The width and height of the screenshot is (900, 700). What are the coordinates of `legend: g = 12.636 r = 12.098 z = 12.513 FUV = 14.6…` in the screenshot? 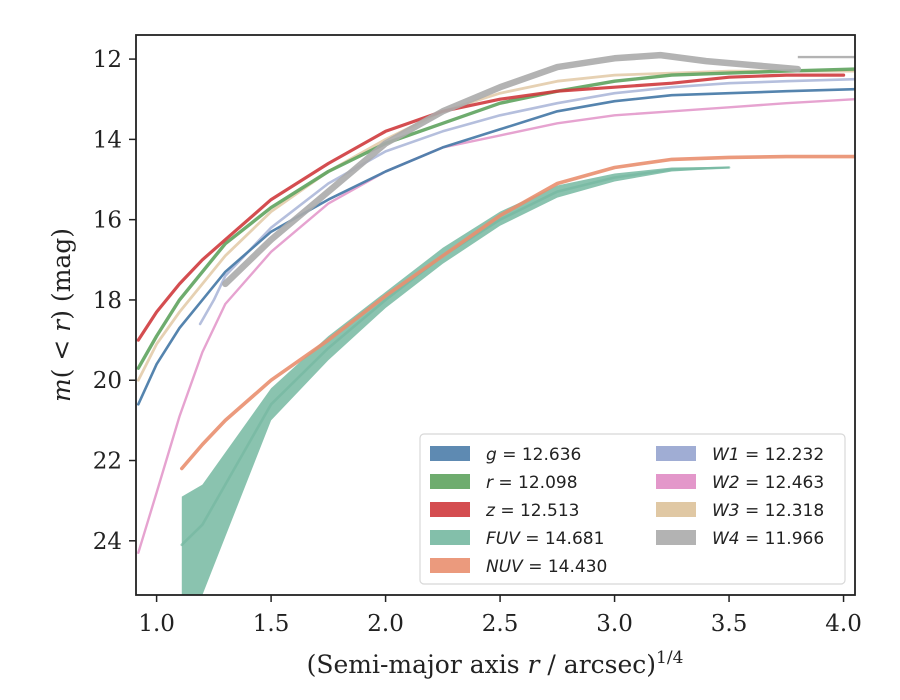 It's located at (632, 509).